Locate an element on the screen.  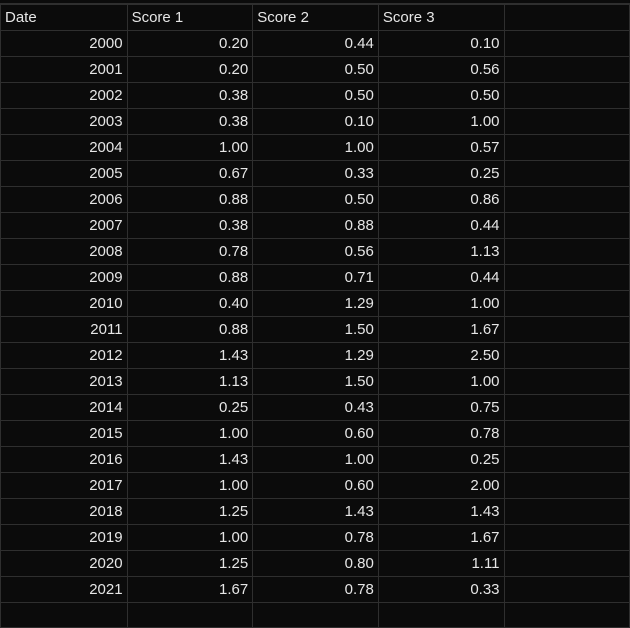
cell-score-1: 0.67 is located at coordinates (190, 173).